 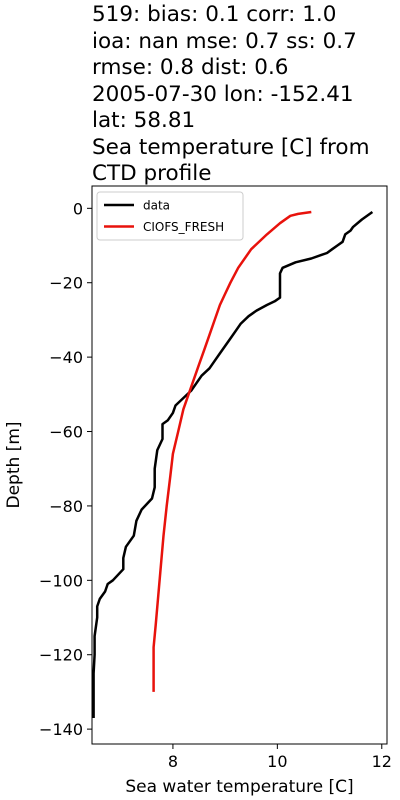 What do you see at coordinates (223, 94) in the screenshot?
I see `title-line-4: 2005-07-30 lon: -152.41` at bounding box center [223, 94].